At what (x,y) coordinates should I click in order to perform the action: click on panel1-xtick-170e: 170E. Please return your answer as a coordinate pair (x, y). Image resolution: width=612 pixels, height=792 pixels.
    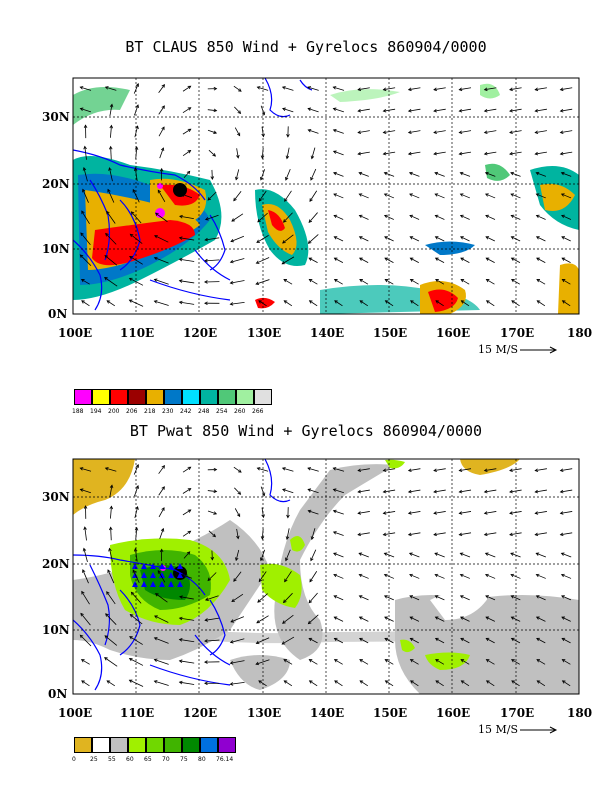
    Looking at the image, I should click on (517, 333).